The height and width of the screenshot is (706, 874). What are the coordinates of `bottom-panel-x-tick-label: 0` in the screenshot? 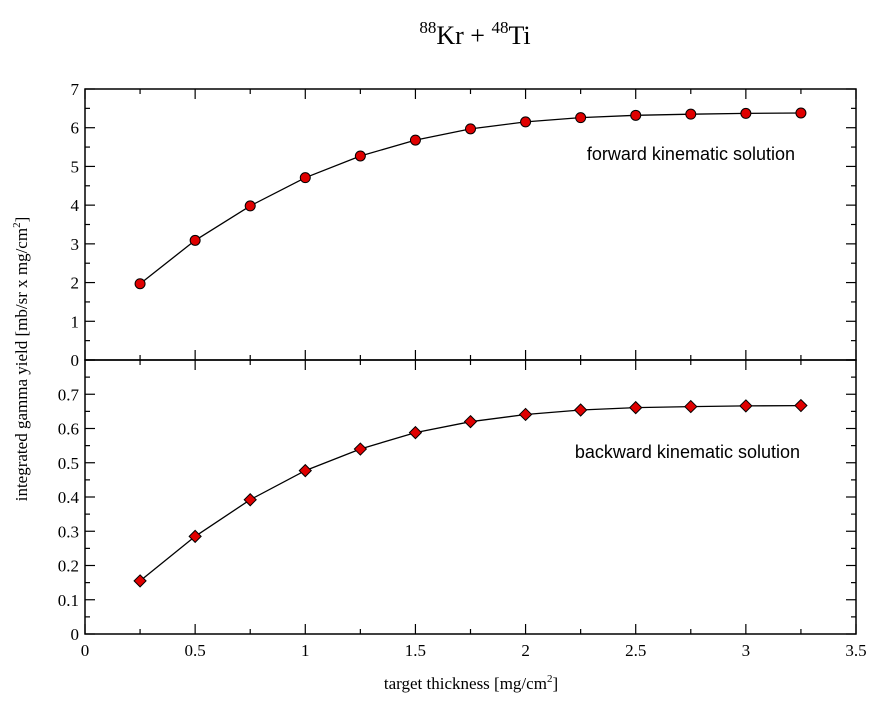 It's located at (85, 650).